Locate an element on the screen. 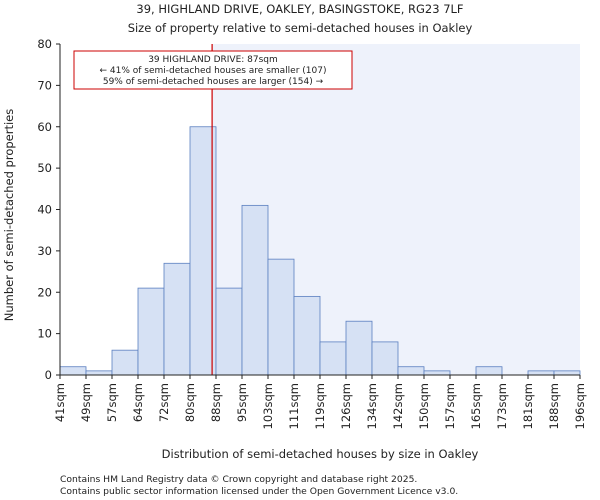 This screenshot has height=500, width=600. y-tick-label: 80 is located at coordinates (44, 44).